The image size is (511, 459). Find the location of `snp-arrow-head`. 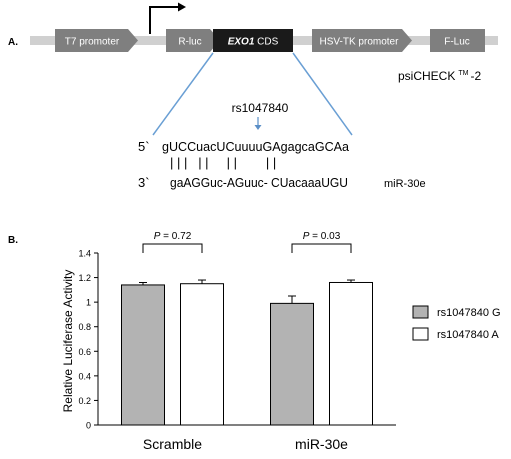

snp-arrow-head is located at coordinates (258, 127).